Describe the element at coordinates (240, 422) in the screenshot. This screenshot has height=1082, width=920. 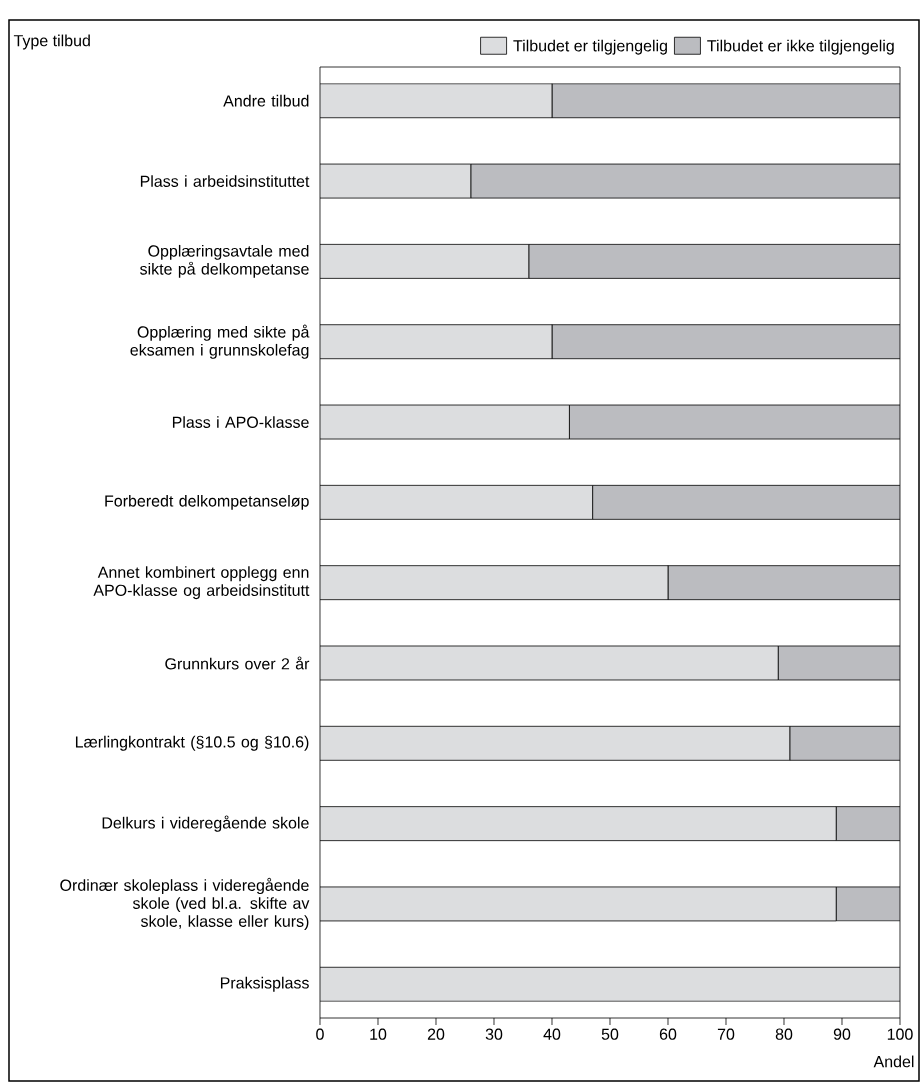
I see `y-tick-label: Plass i APO-klasse` at that location.